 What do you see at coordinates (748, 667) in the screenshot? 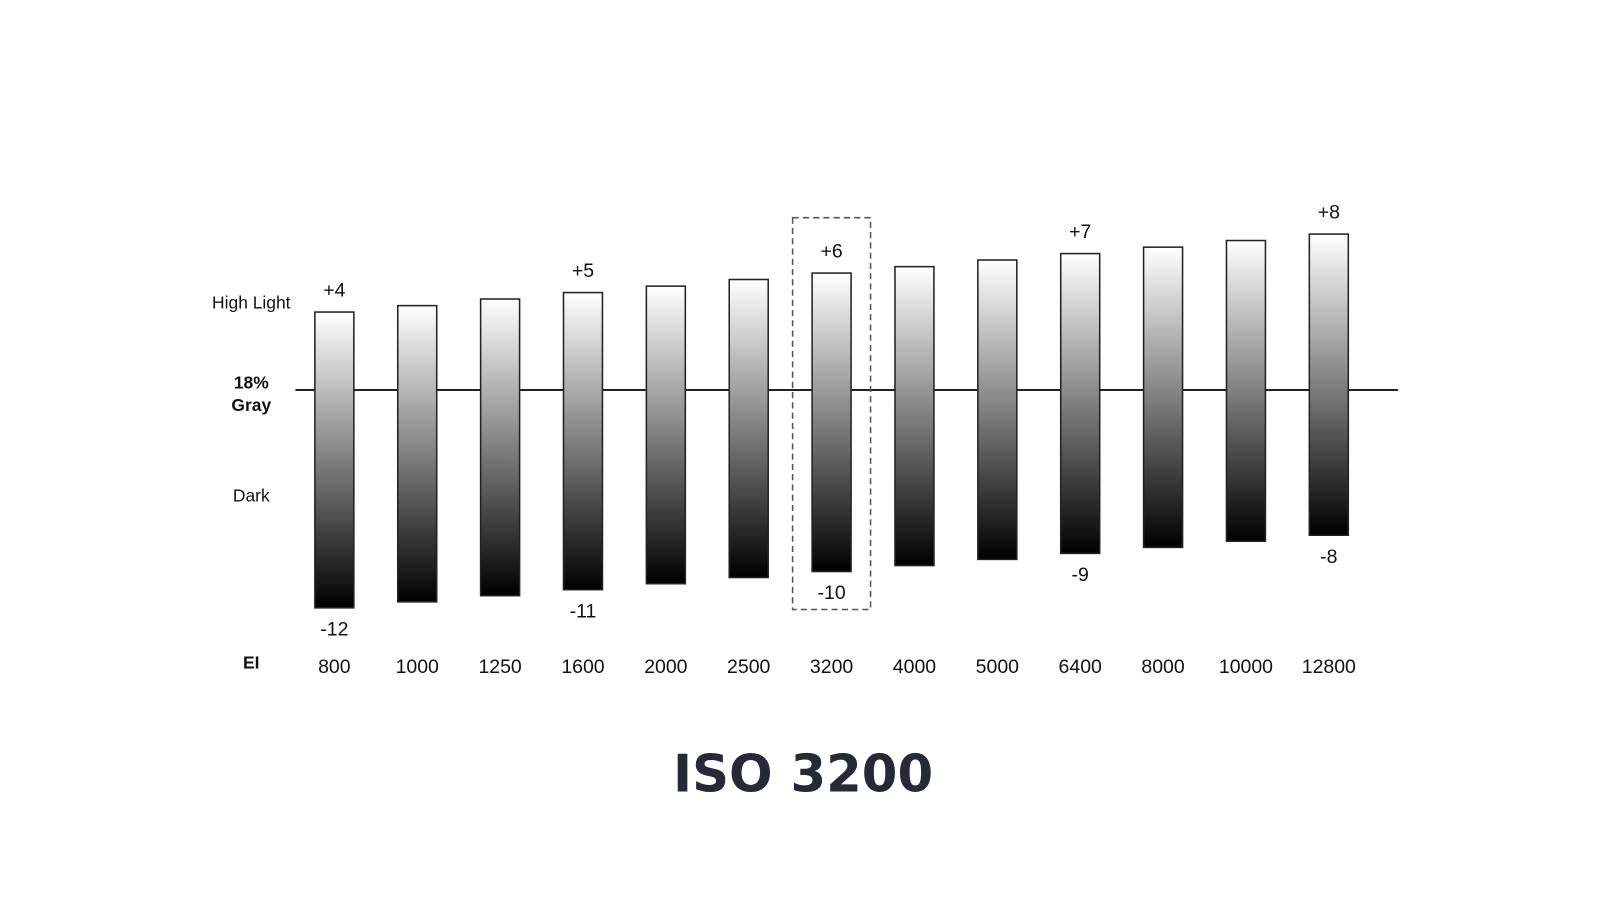
I see `x-tick-label: 2500` at bounding box center [748, 667].